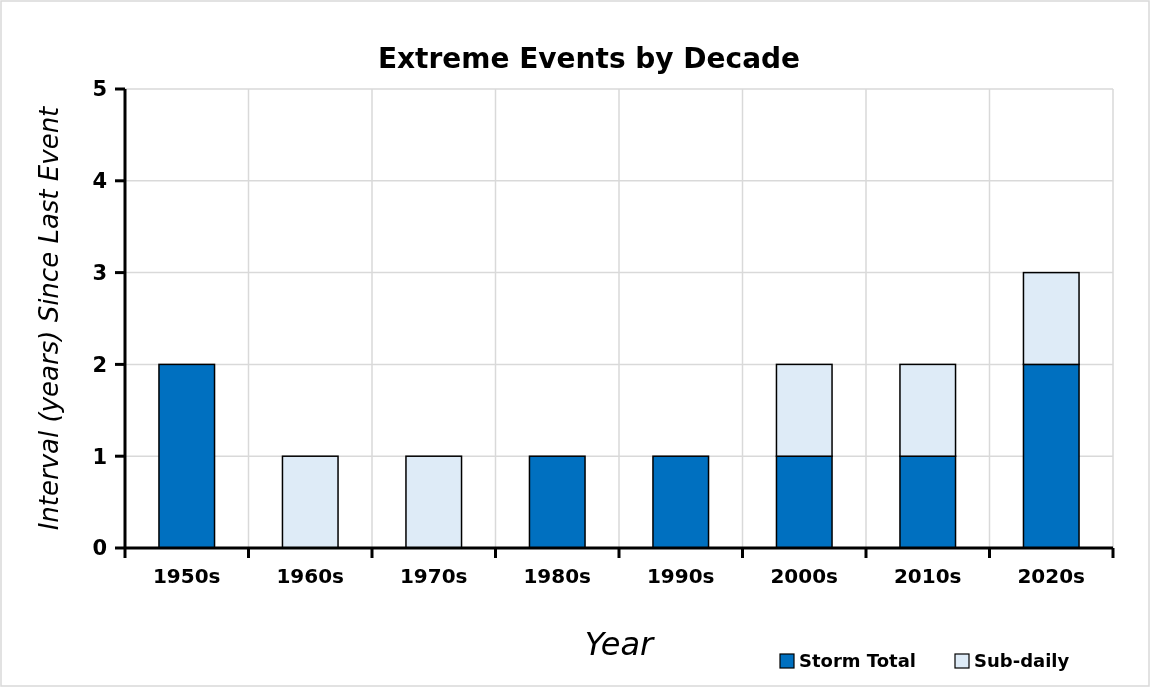 The width and height of the screenshot is (1150, 687). What do you see at coordinates (99, 181) in the screenshot?
I see `y-tick-label: 4` at bounding box center [99, 181].